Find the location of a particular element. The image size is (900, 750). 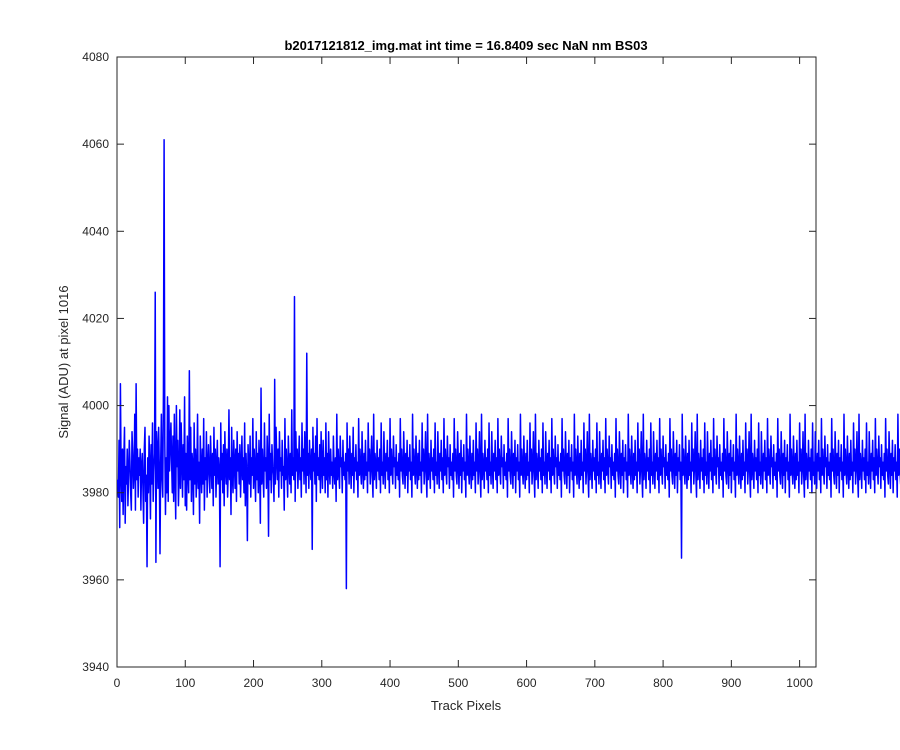

y-tick-label: 4040 is located at coordinates (95, 231).